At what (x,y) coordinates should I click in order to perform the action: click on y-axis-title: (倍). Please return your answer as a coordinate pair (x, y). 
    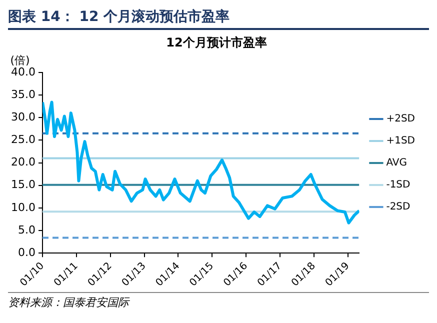
    Looking at the image, I should click on (20, 60).